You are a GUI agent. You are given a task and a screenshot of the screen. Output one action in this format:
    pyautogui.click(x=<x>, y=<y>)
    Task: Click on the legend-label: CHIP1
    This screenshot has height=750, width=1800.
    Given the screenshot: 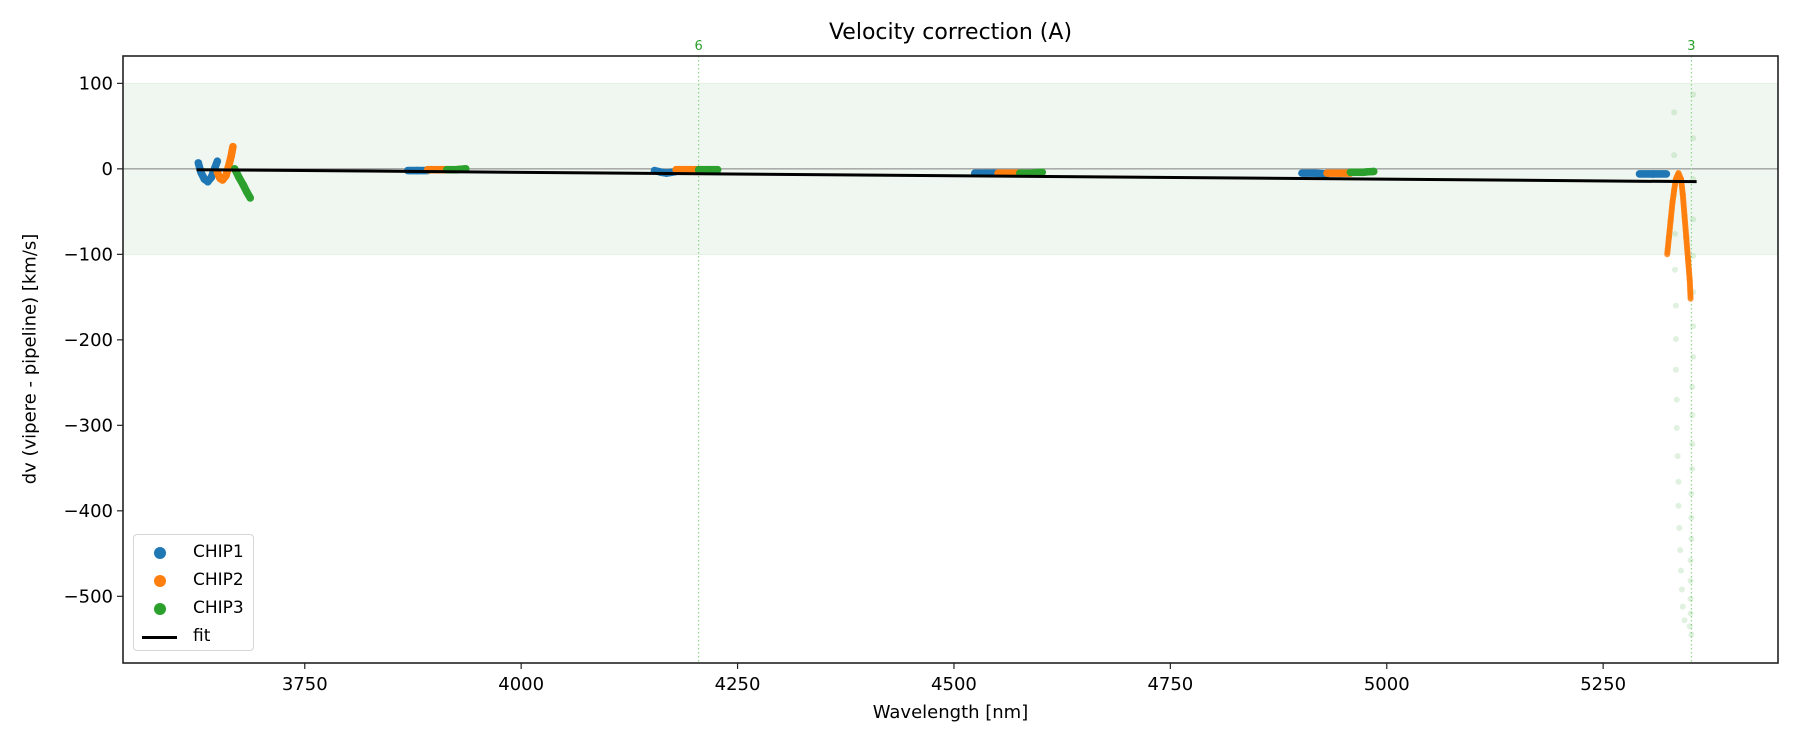 What is the action you would take?
    pyautogui.click(x=218, y=552)
    